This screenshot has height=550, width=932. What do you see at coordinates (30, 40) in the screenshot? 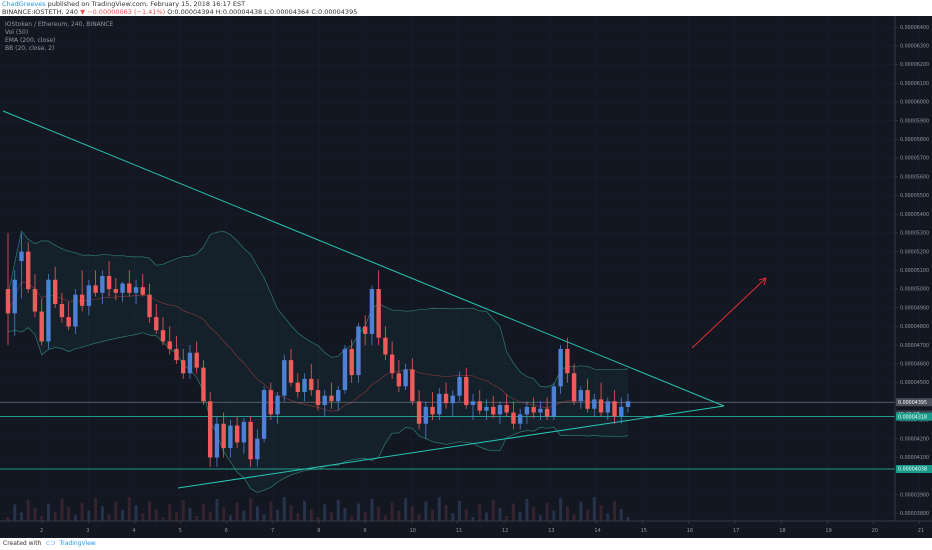
I see `legend-ema: EMA (200, close)` at bounding box center [30, 40].